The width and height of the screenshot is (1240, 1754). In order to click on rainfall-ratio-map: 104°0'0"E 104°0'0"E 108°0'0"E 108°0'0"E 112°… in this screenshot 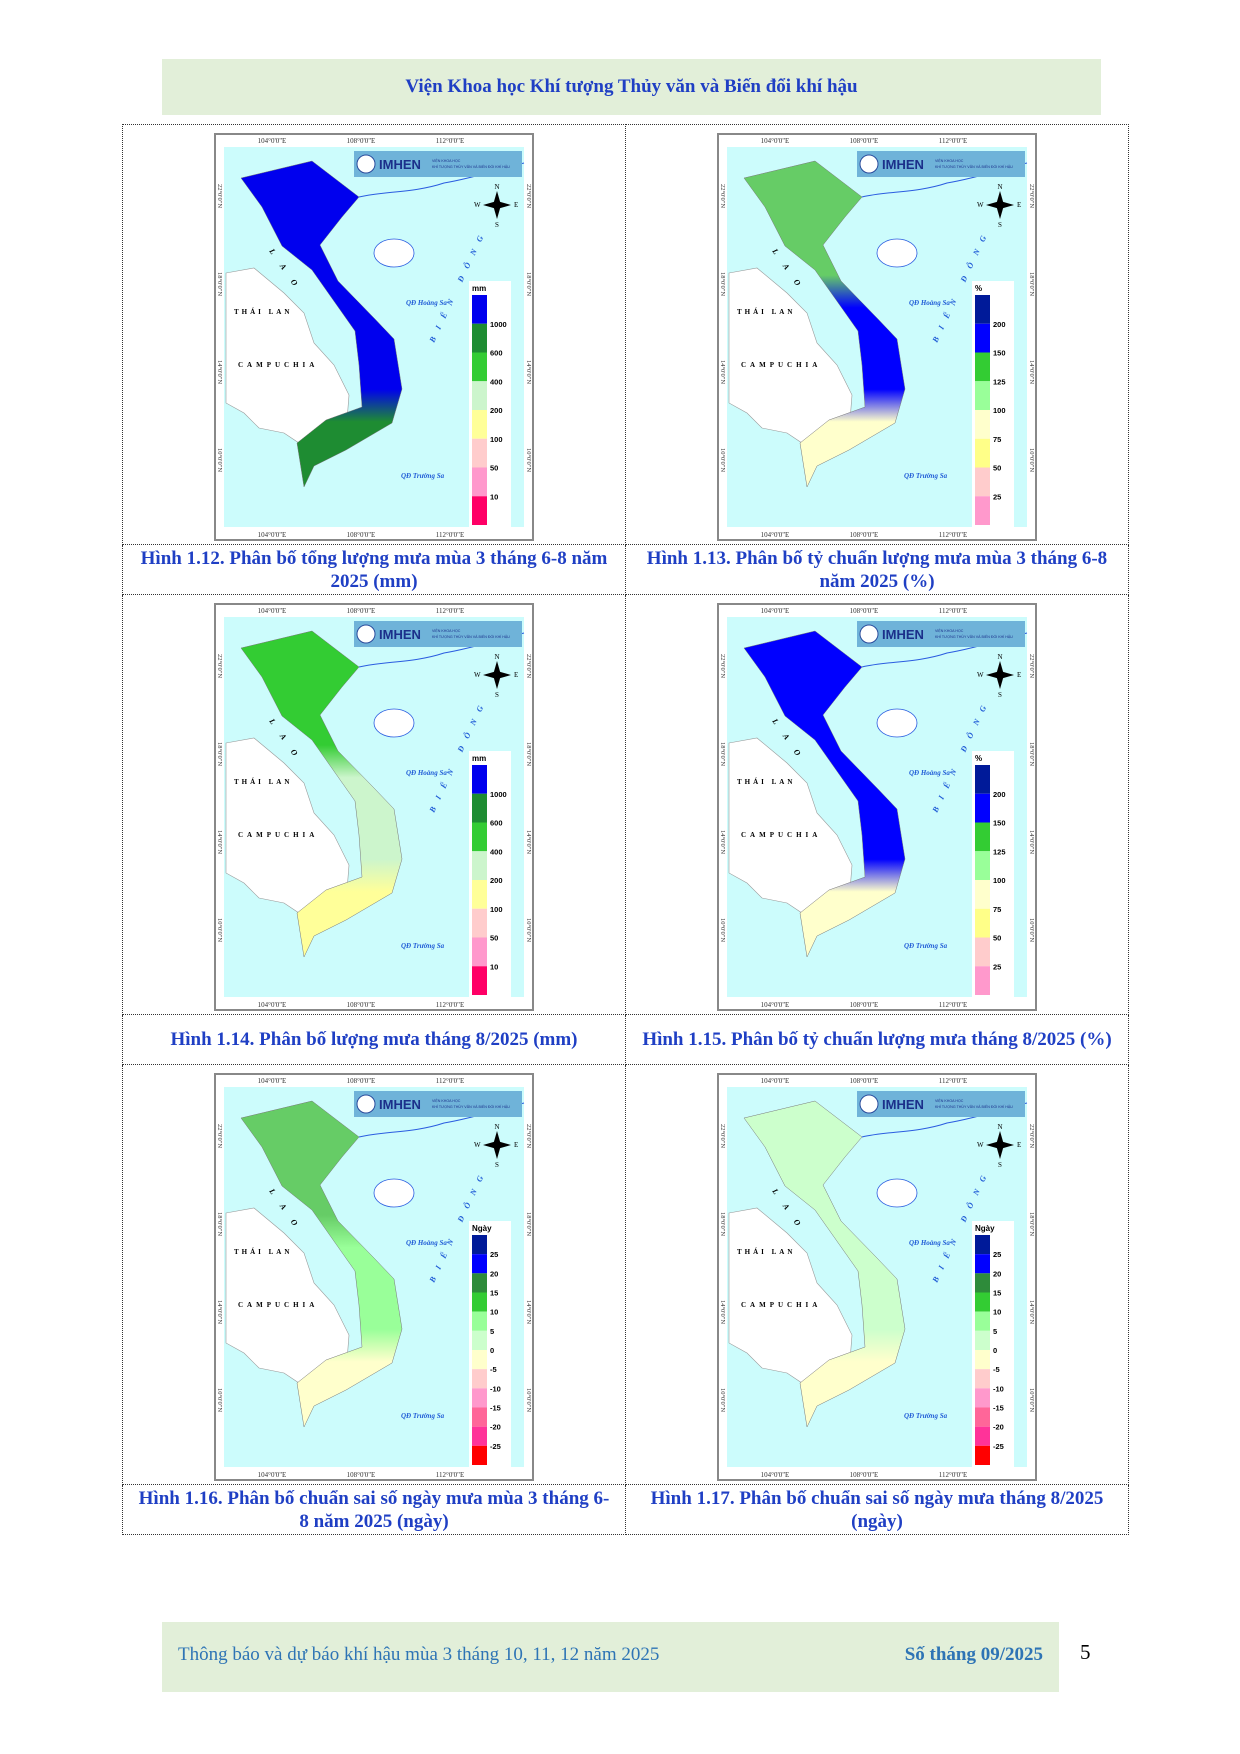, I will do `click(877, 806)`.